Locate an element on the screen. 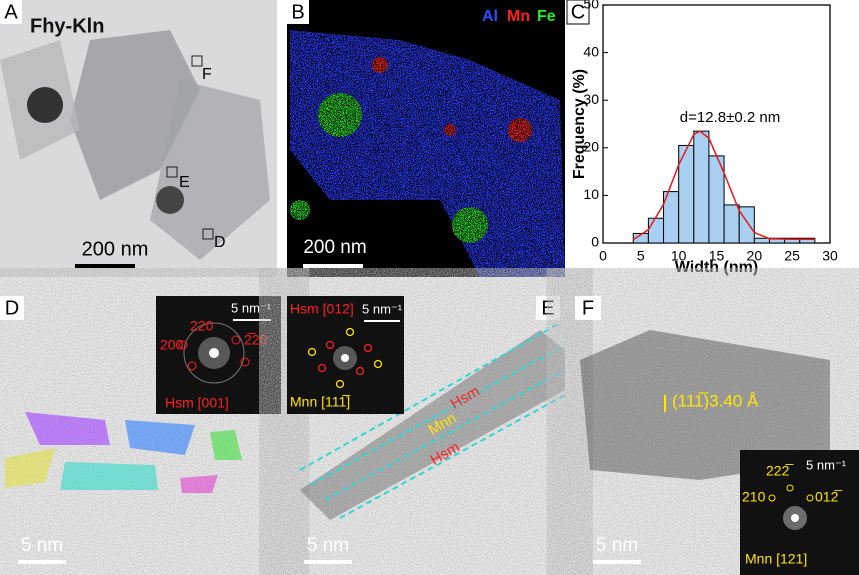 The image size is (859, 575). spot-label: 200 is located at coordinates (172, 345).